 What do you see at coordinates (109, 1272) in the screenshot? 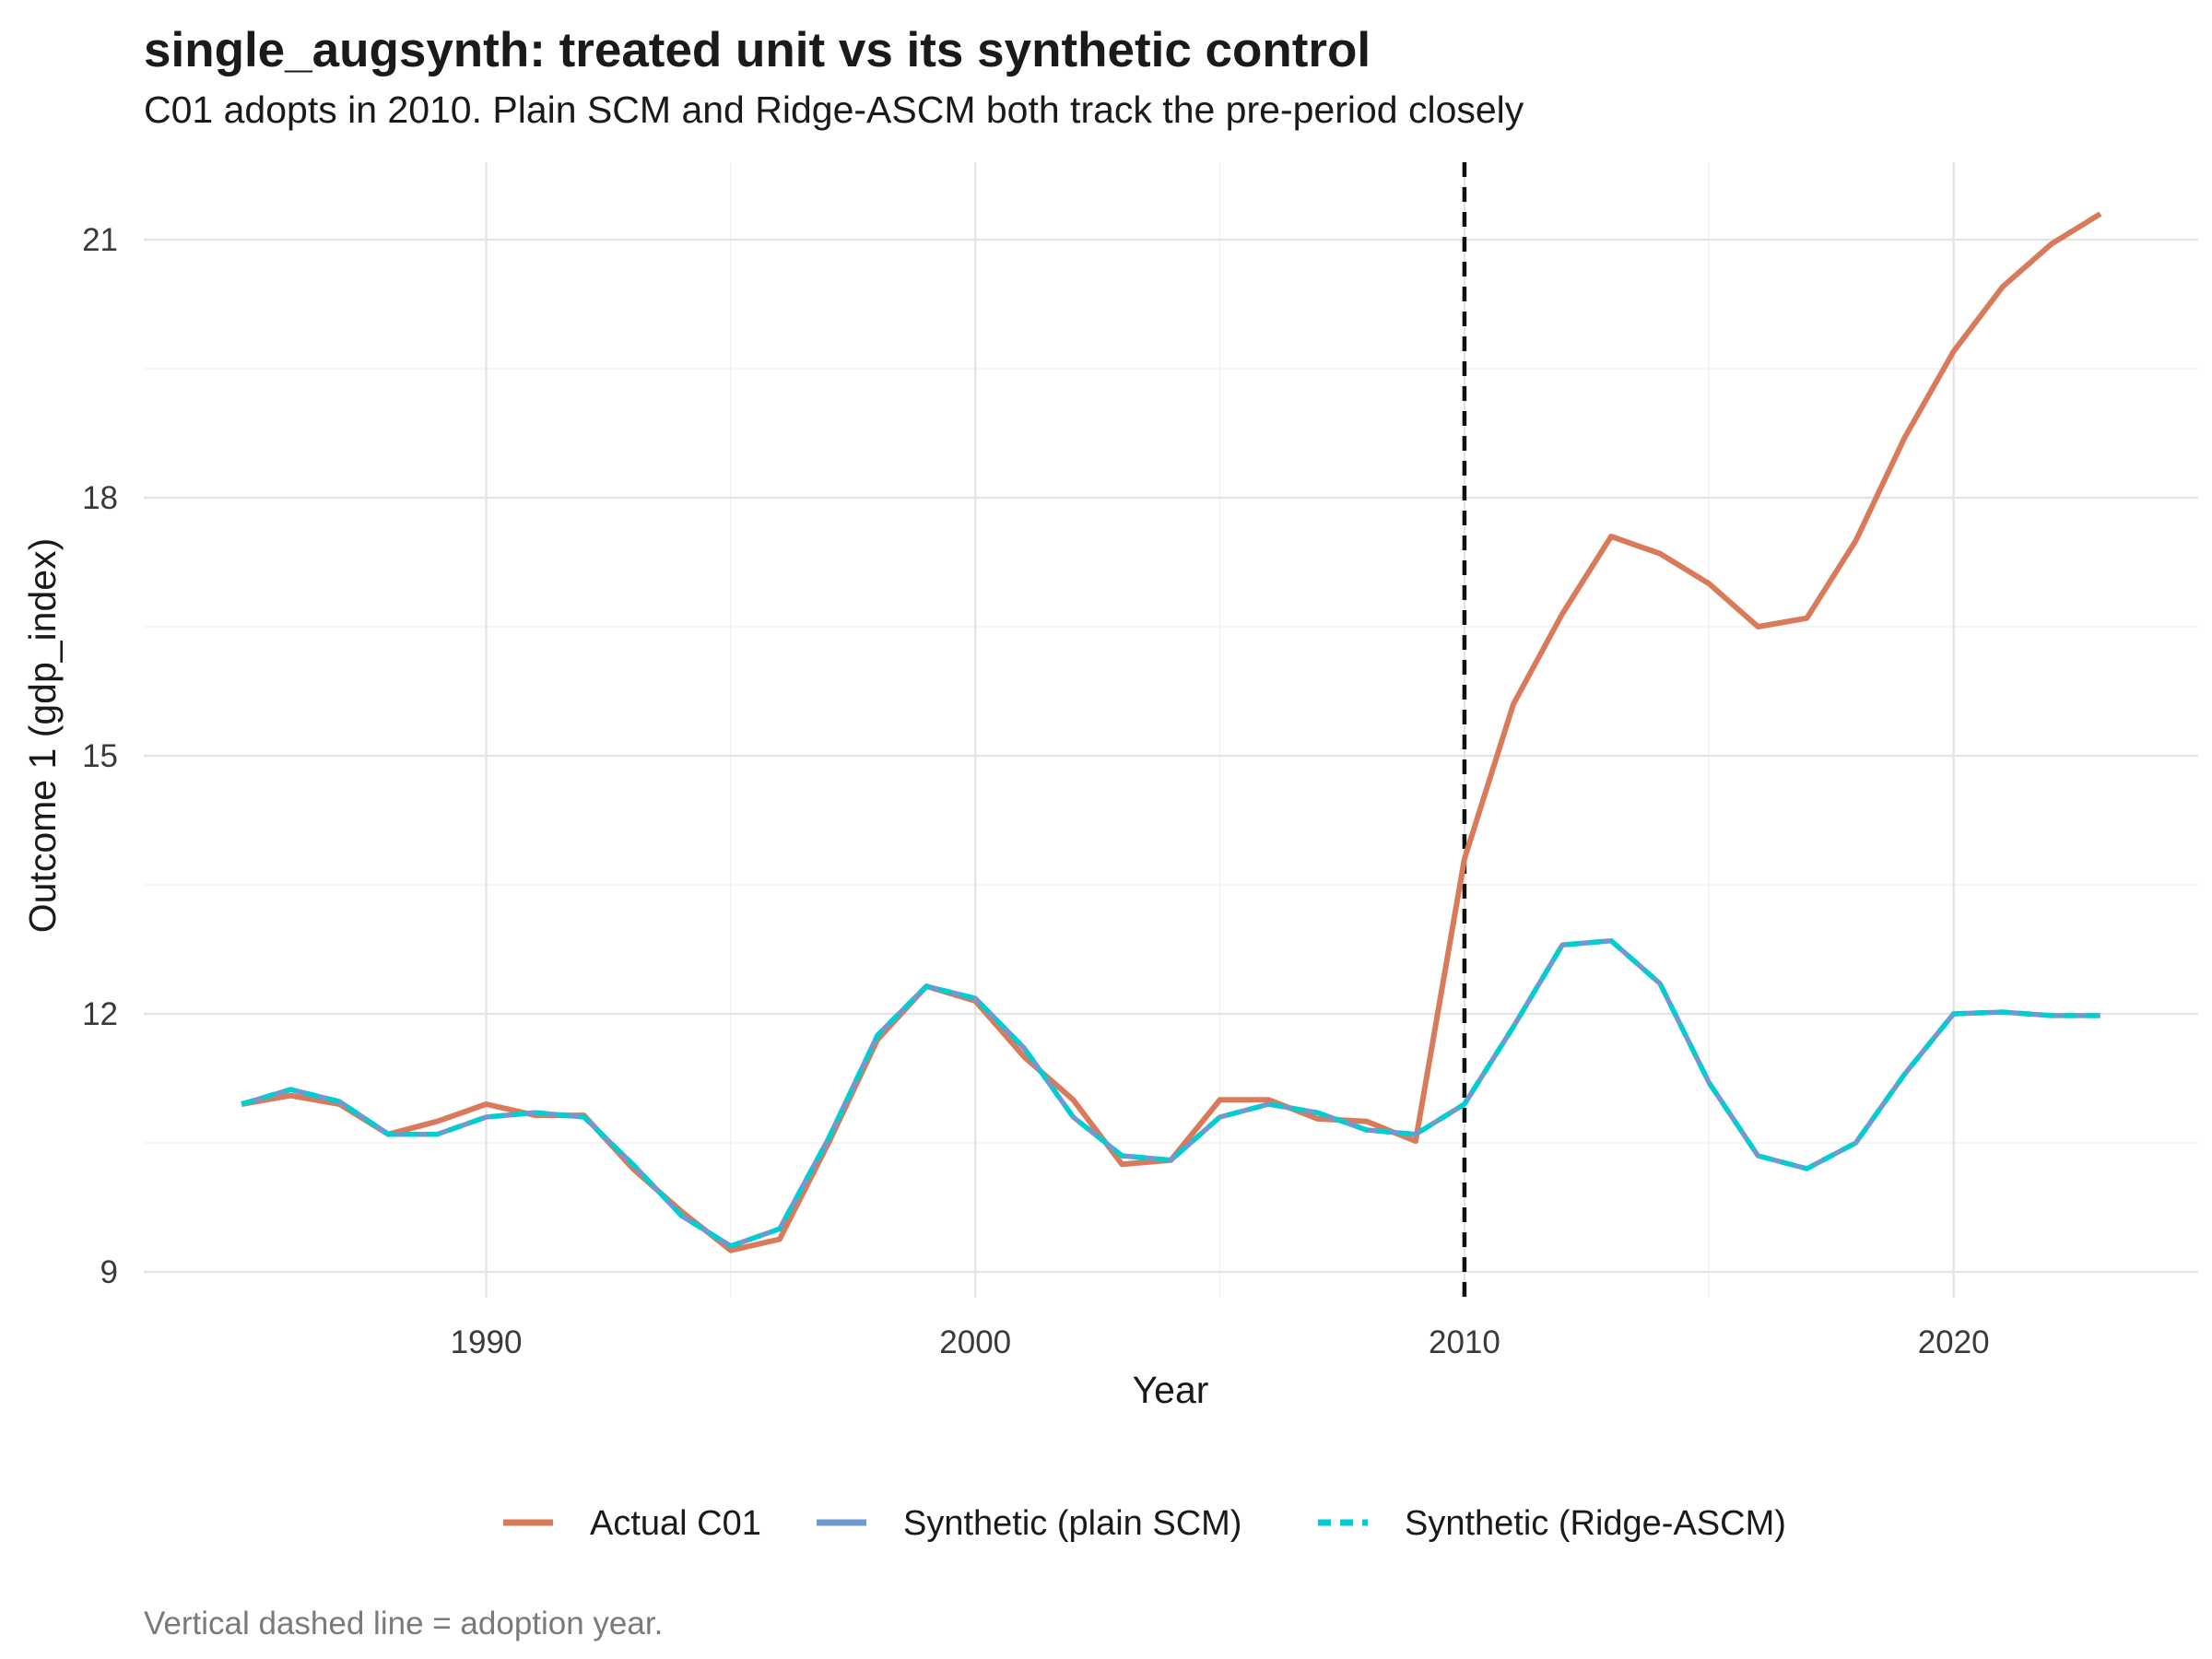
I see `y-tick-label: 9` at bounding box center [109, 1272].